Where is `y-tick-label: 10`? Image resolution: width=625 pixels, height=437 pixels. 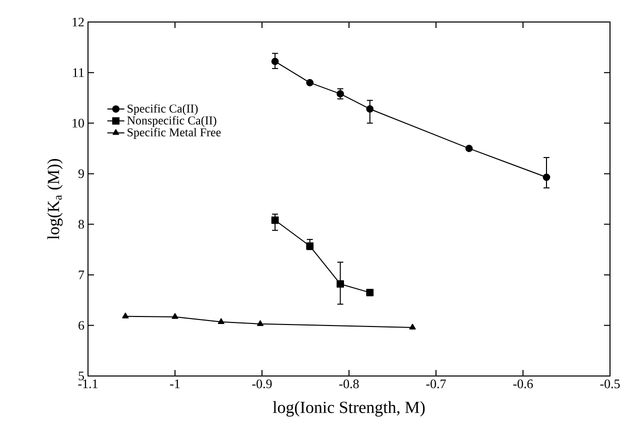
y-tick-label: 10 is located at coordinates (78, 123).